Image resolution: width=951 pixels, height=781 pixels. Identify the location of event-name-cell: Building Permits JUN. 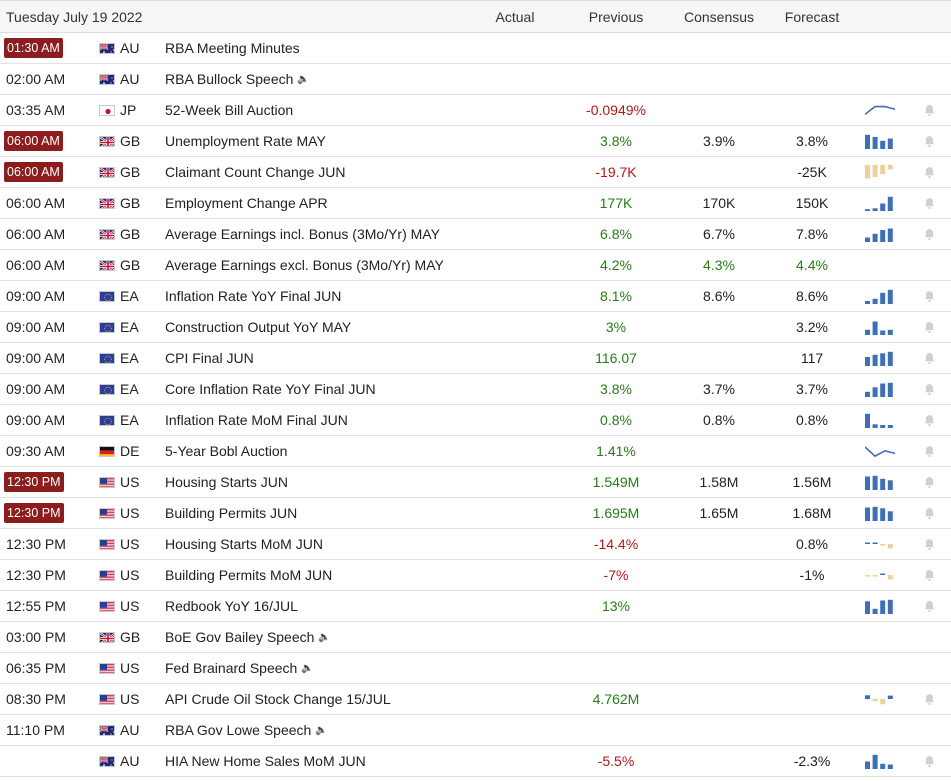
(231, 513).